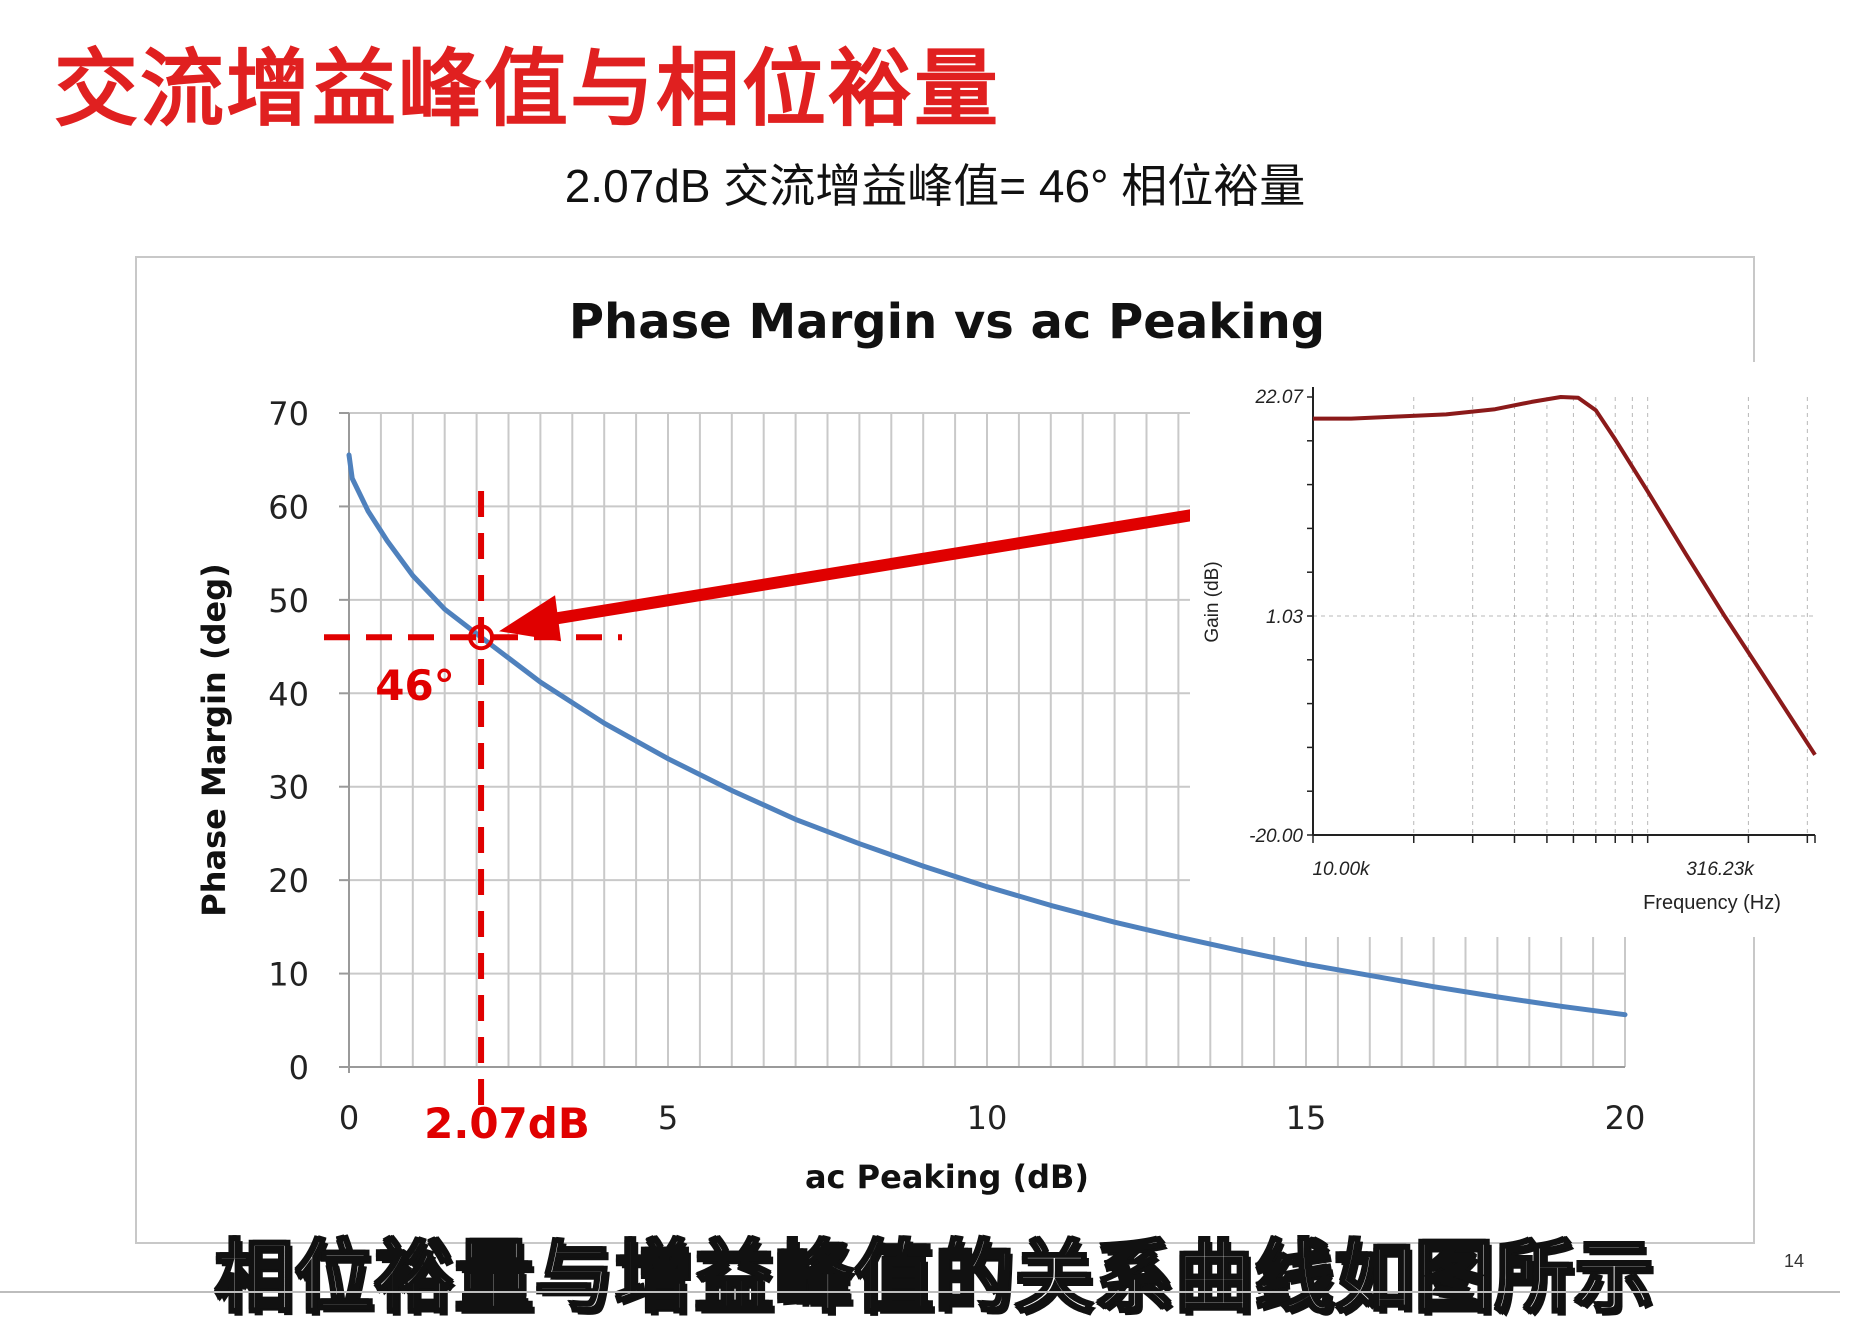  Describe the element at coordinates (481, 637) in the screenshot. I see `intersection-point` at that location.